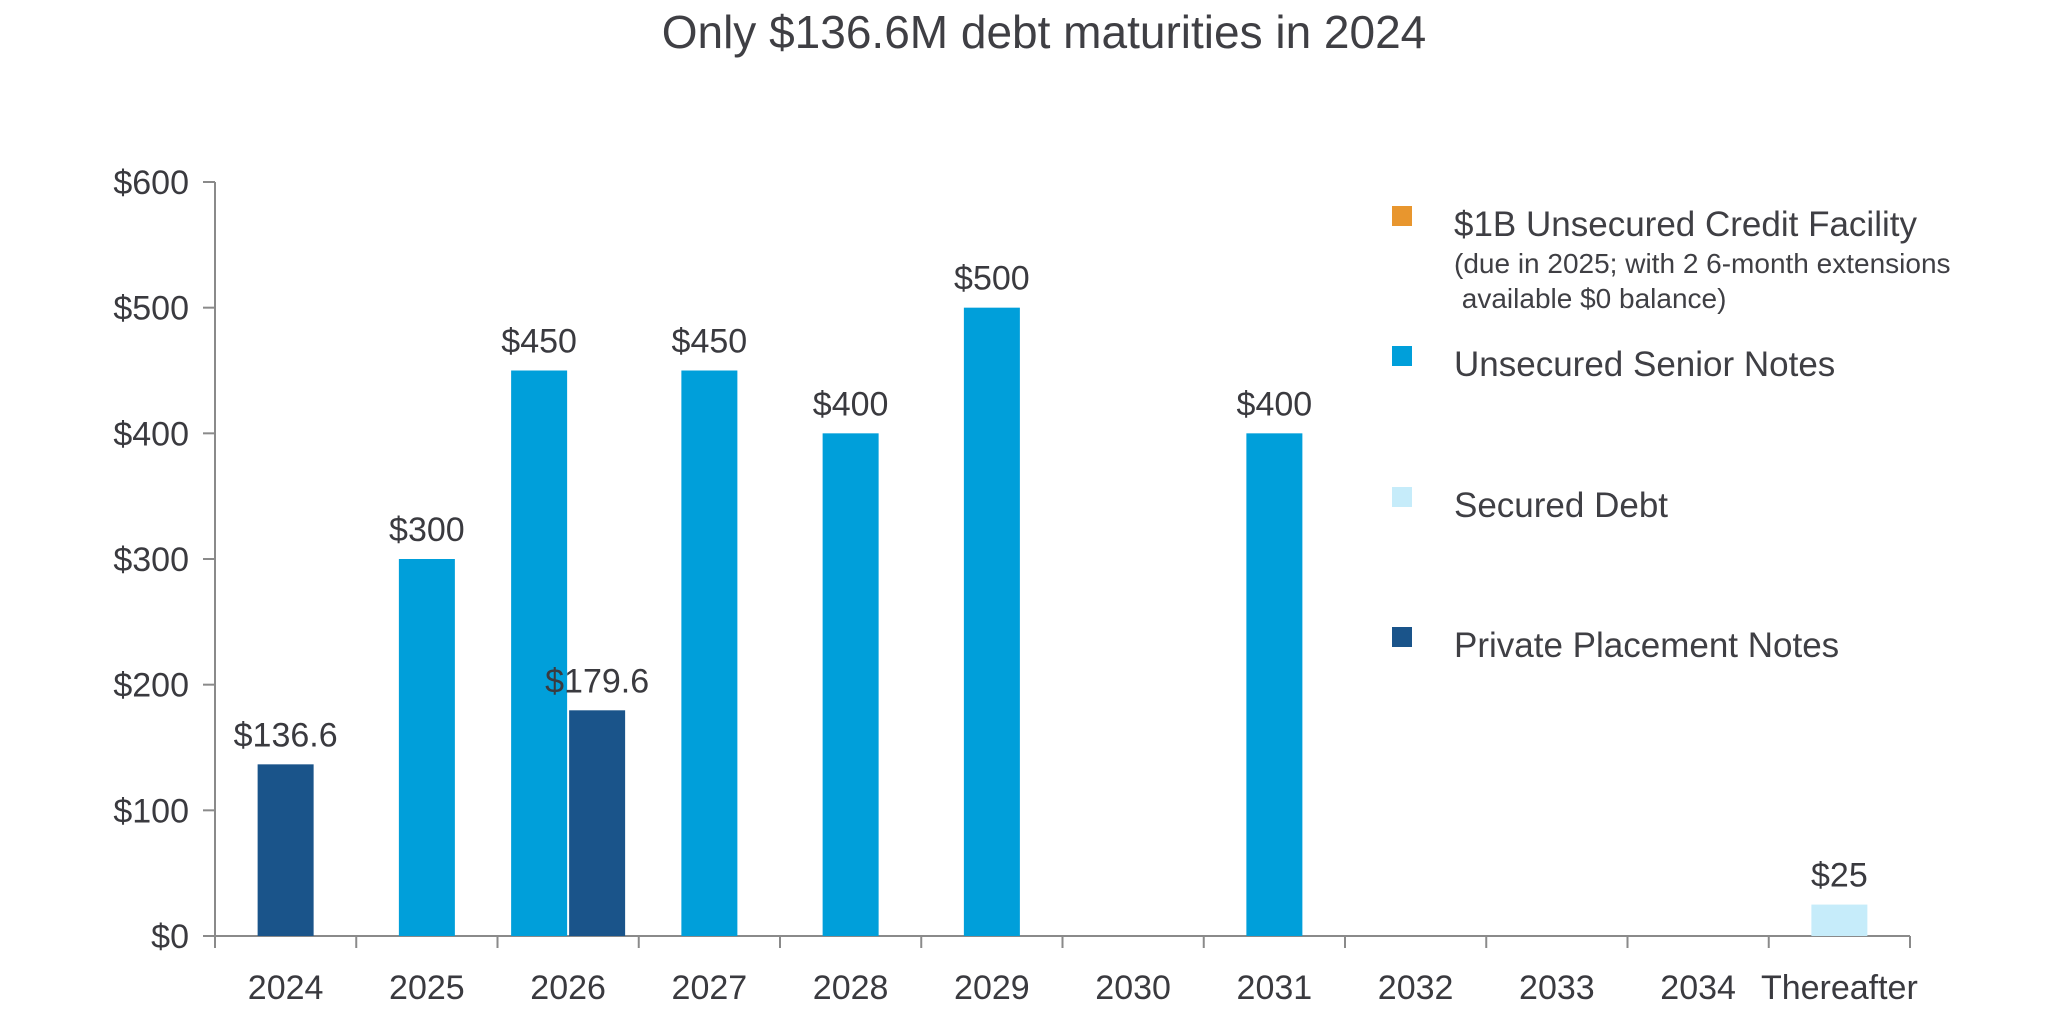  Describe the element at coordinates (992, 988) in the screenshot. I see `x-tick-label: 2029` at that location.